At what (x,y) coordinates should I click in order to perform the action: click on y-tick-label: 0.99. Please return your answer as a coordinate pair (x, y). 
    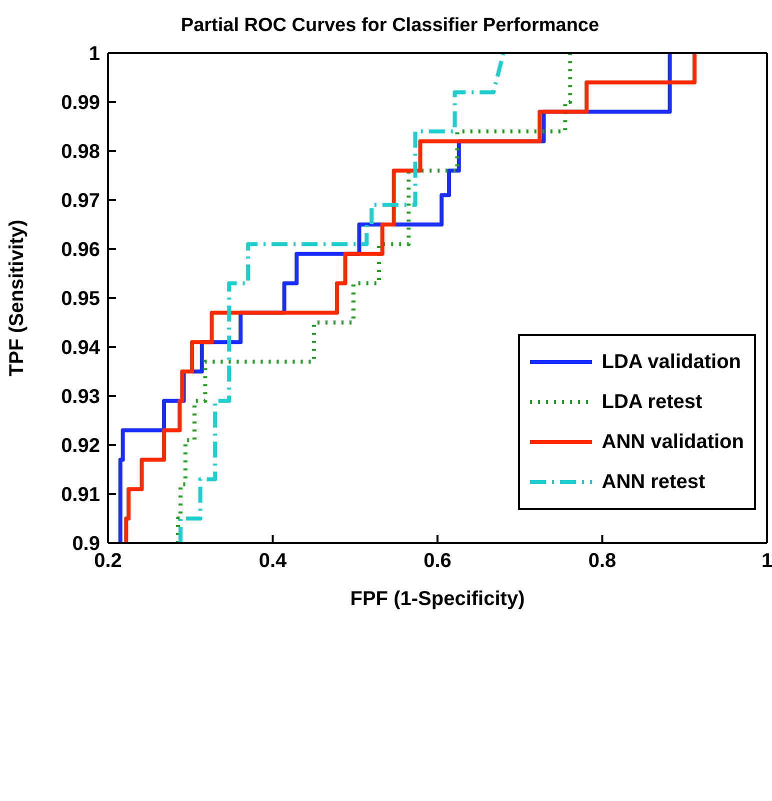
    Looking at the image, I should click on (80, 103).